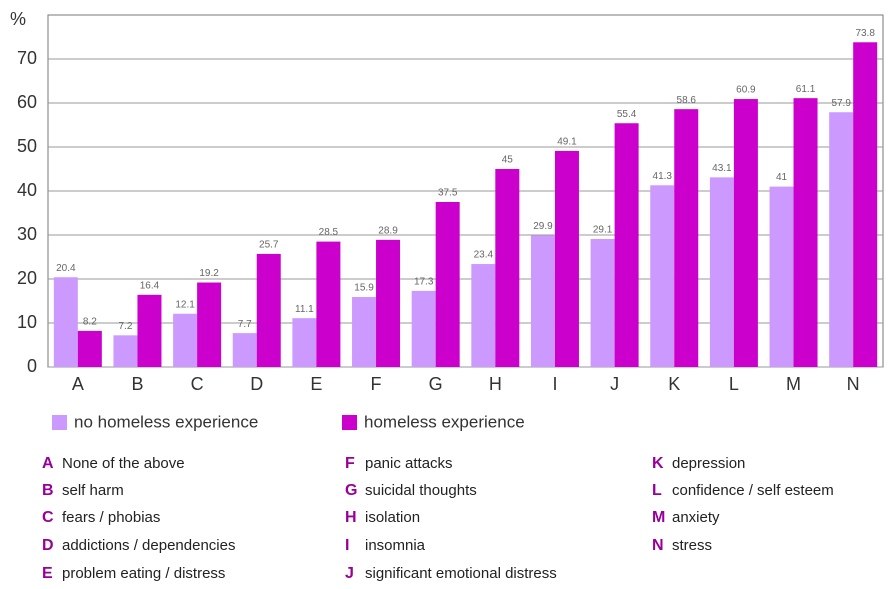 The image size is (895, 589). I want to click on key-text: fears / phobias, so click(111, 517).